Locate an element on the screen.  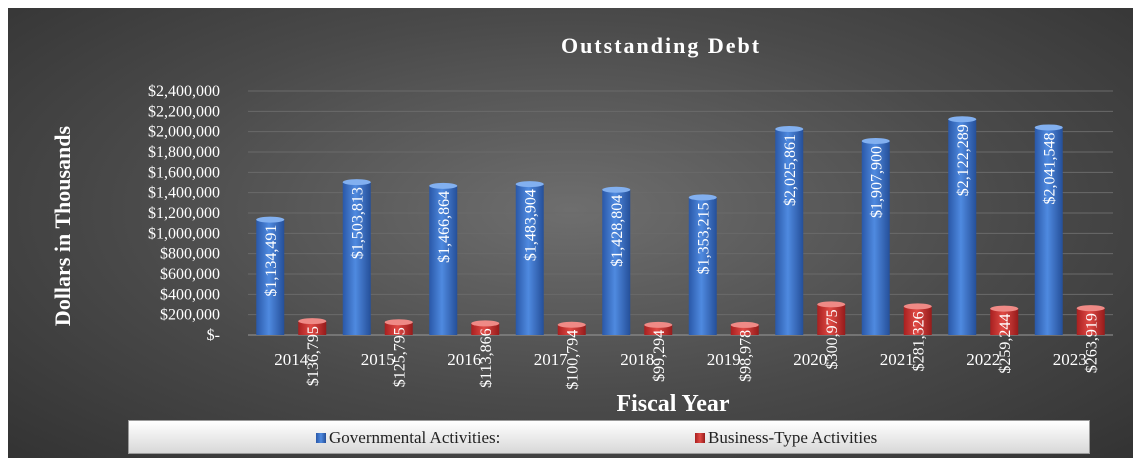
x-tick-label: 2023 is located at coordinates (1070, 359).